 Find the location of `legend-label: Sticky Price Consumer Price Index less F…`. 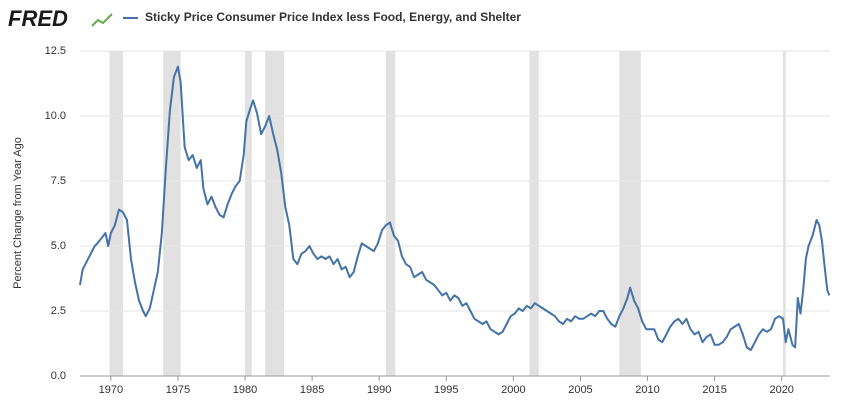

legend-label: Sticky Price Consumer Price Index less F… is located at coordinates (333, 17).